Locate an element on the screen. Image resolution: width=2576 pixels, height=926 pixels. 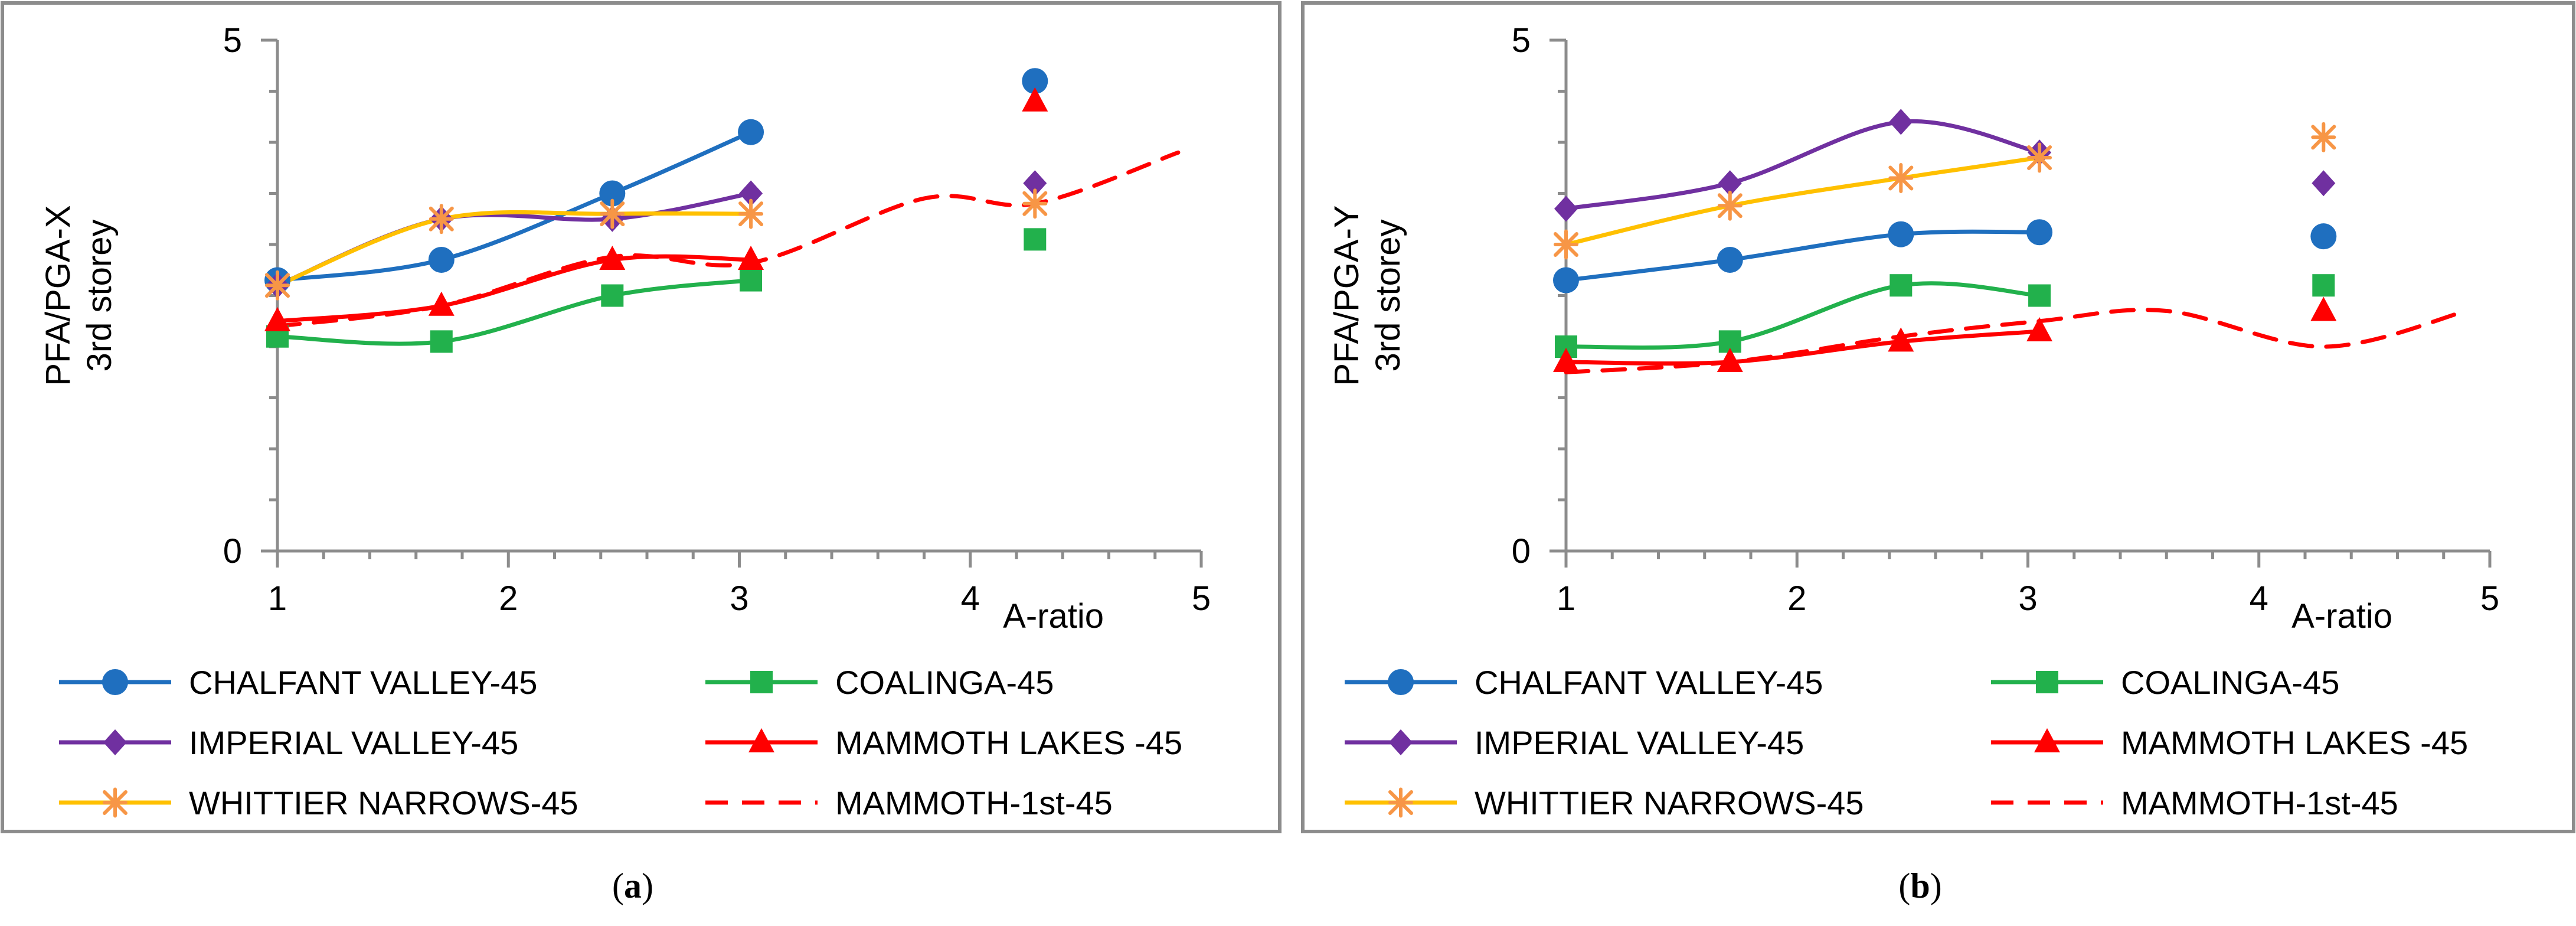
legend-item: MAMMOTH-1st-45 is located at coordinates (909, 802).